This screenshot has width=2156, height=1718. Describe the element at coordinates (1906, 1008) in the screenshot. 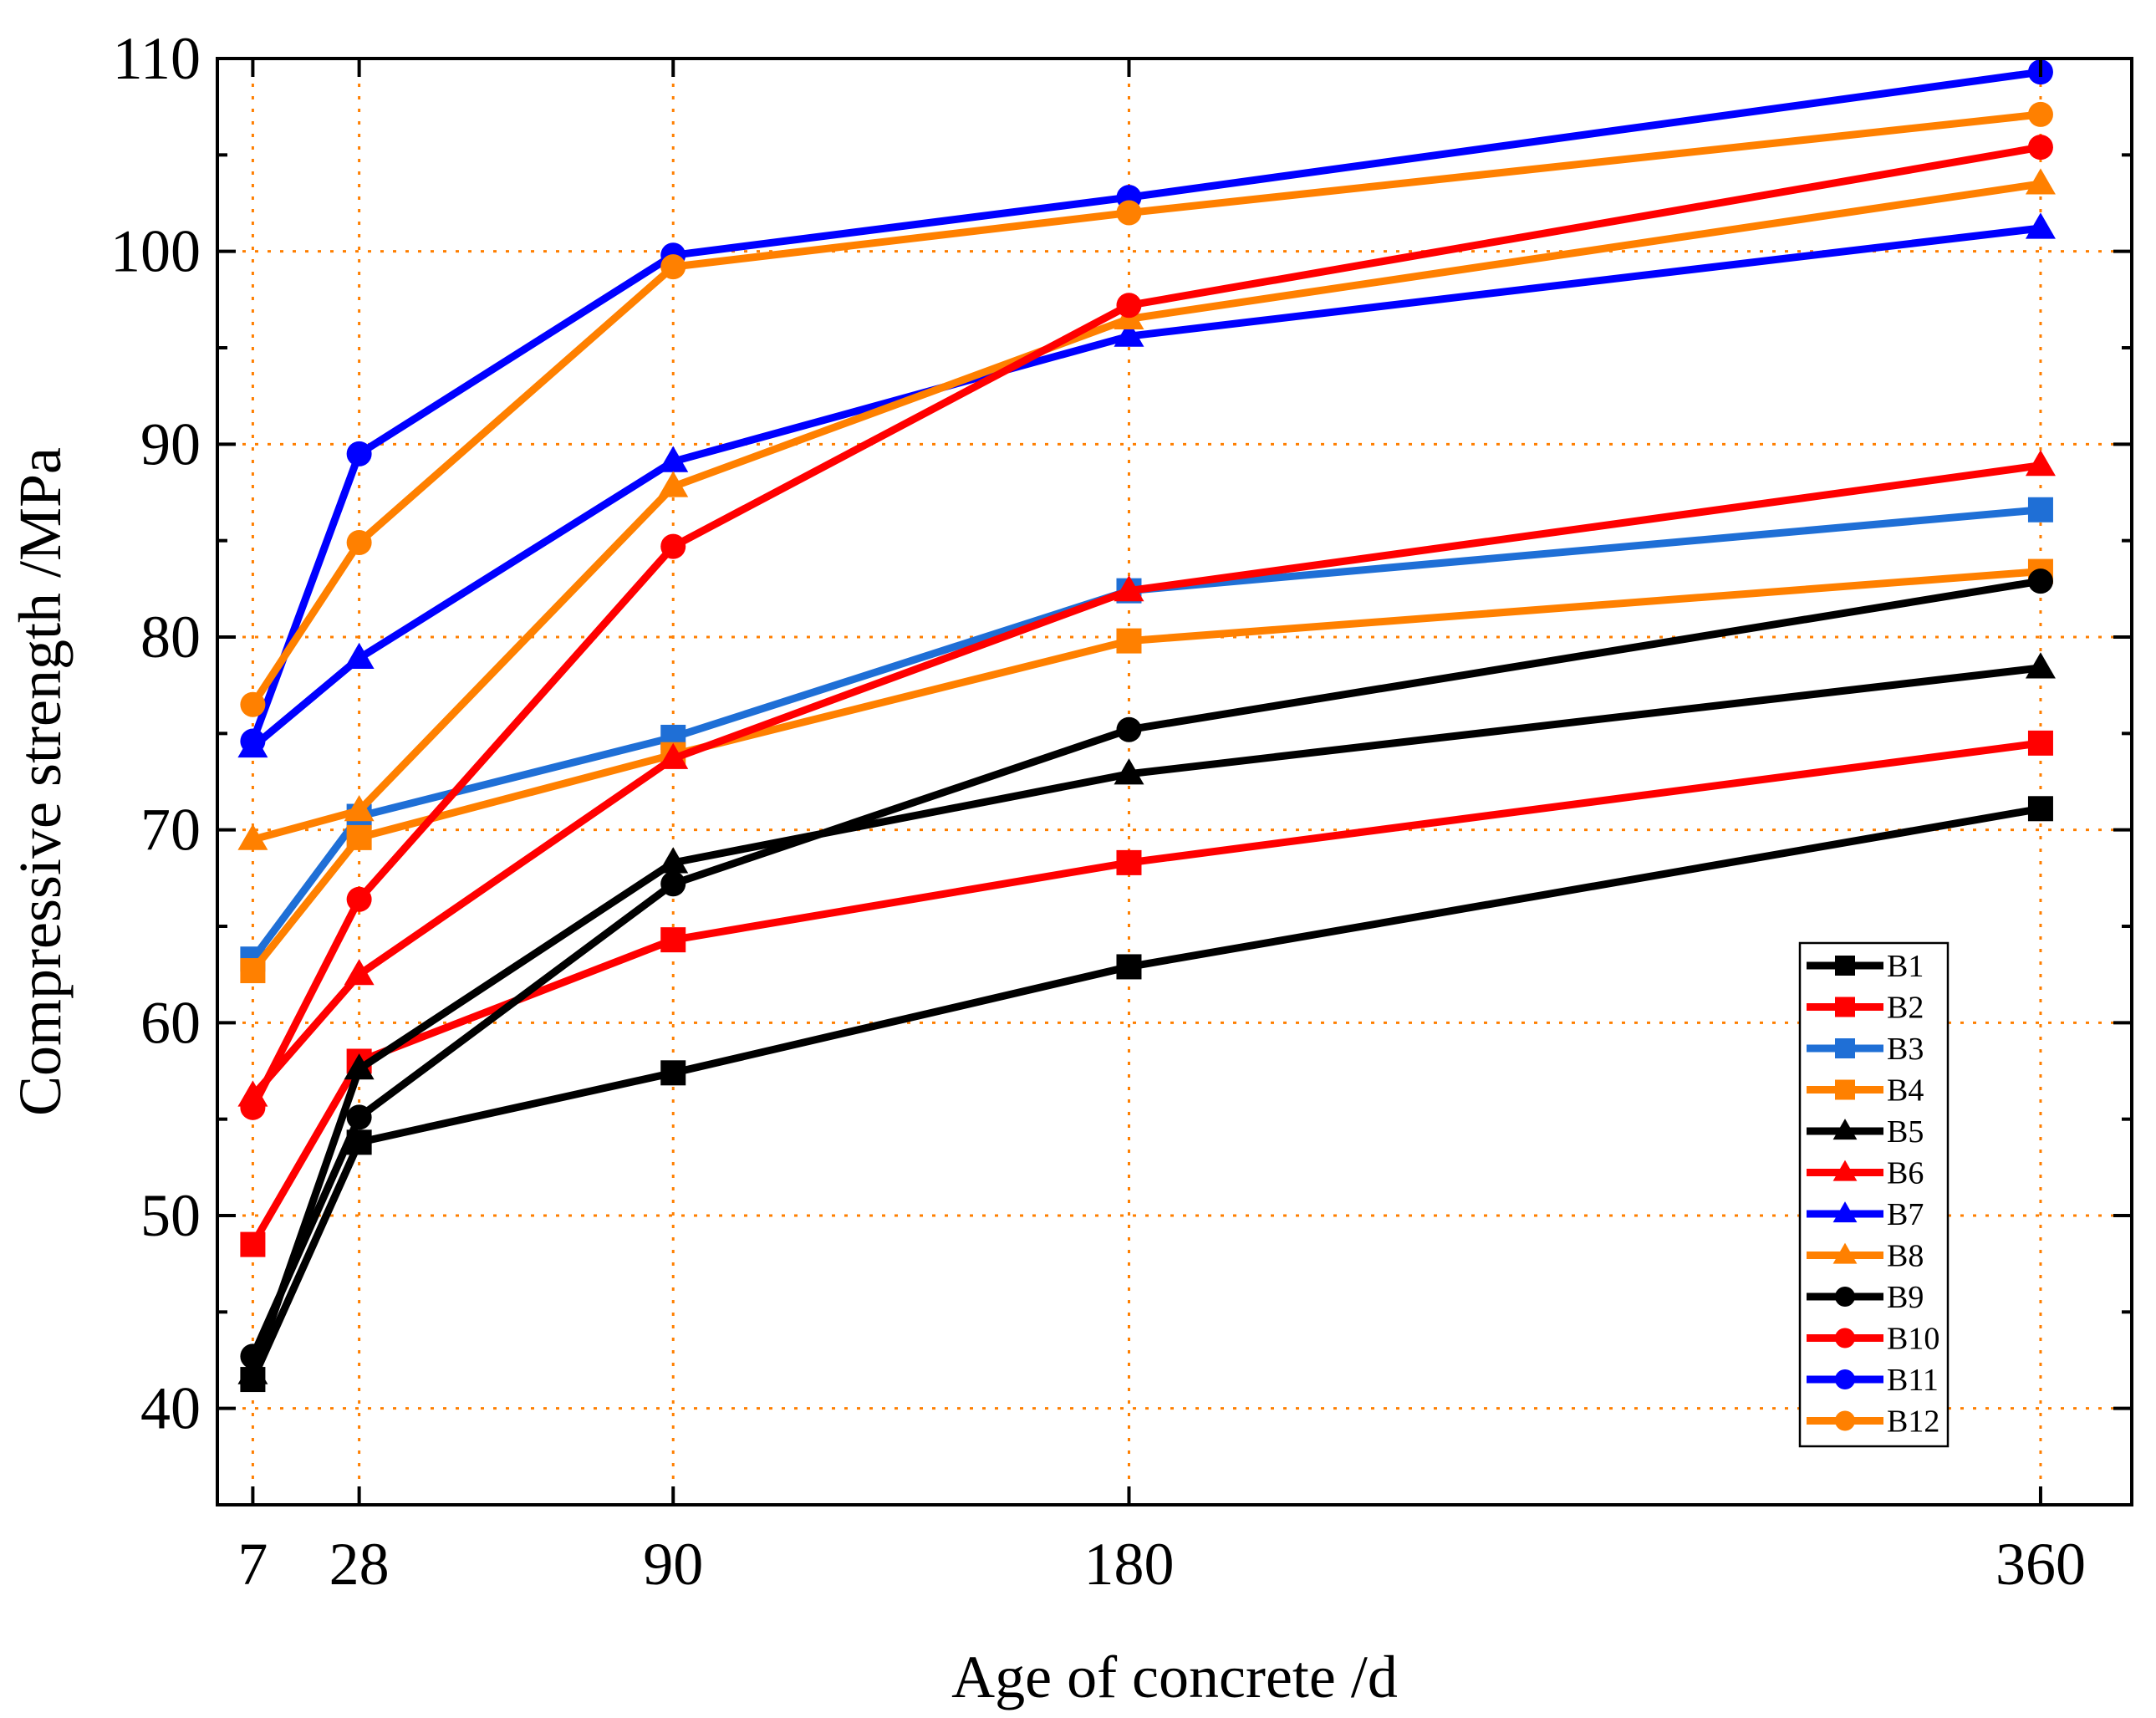

I see `legend-label: B2` at that location.